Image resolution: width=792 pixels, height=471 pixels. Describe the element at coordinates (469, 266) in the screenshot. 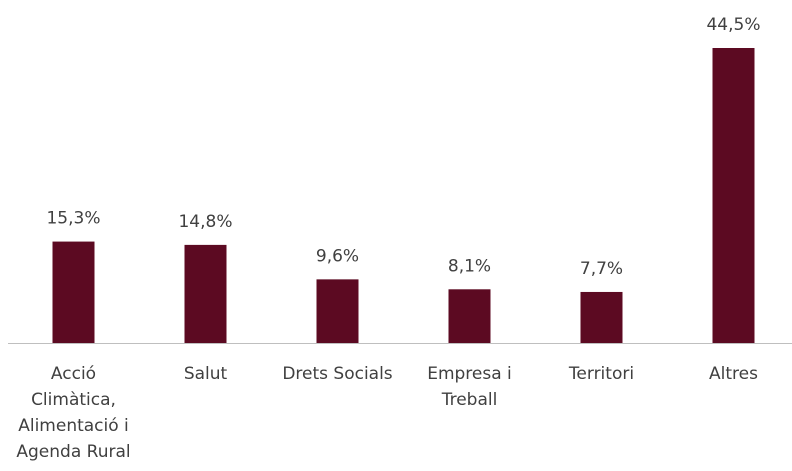

I see `value-label: 8,1%` at that location.